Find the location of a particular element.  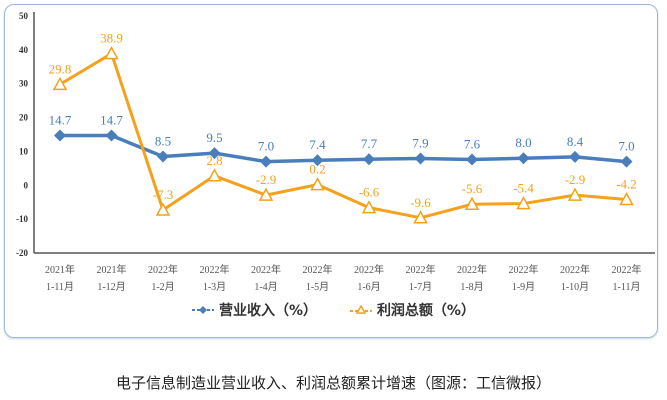

data-label: 7.6 is located at coordinates (472, 144).